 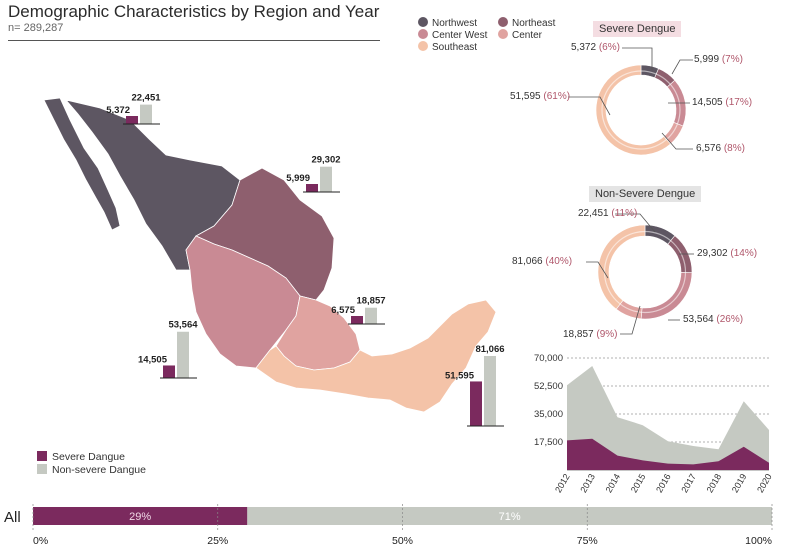 I want to click on region-value-severe-northwest: 5,372, so click(x=118, y=110).